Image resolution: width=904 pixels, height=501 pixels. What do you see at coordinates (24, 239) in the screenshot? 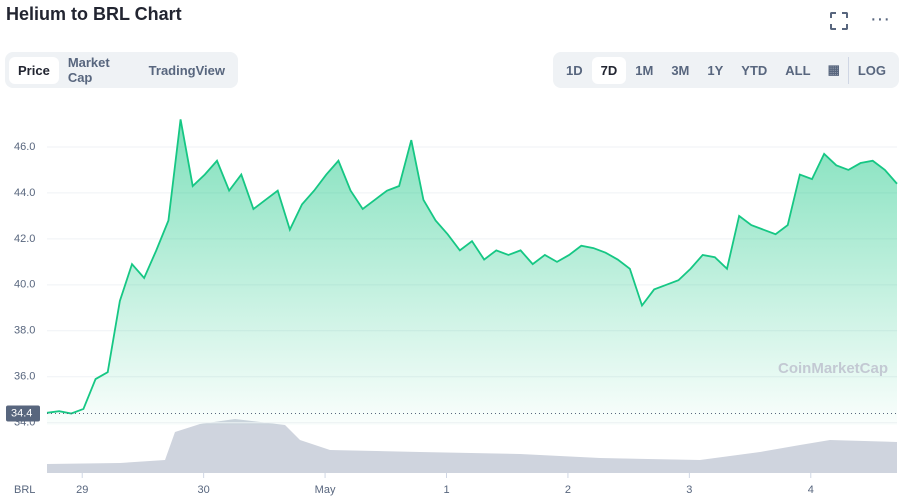
I see `y-tick-label: 42.0` at bounding box center [24, 239].